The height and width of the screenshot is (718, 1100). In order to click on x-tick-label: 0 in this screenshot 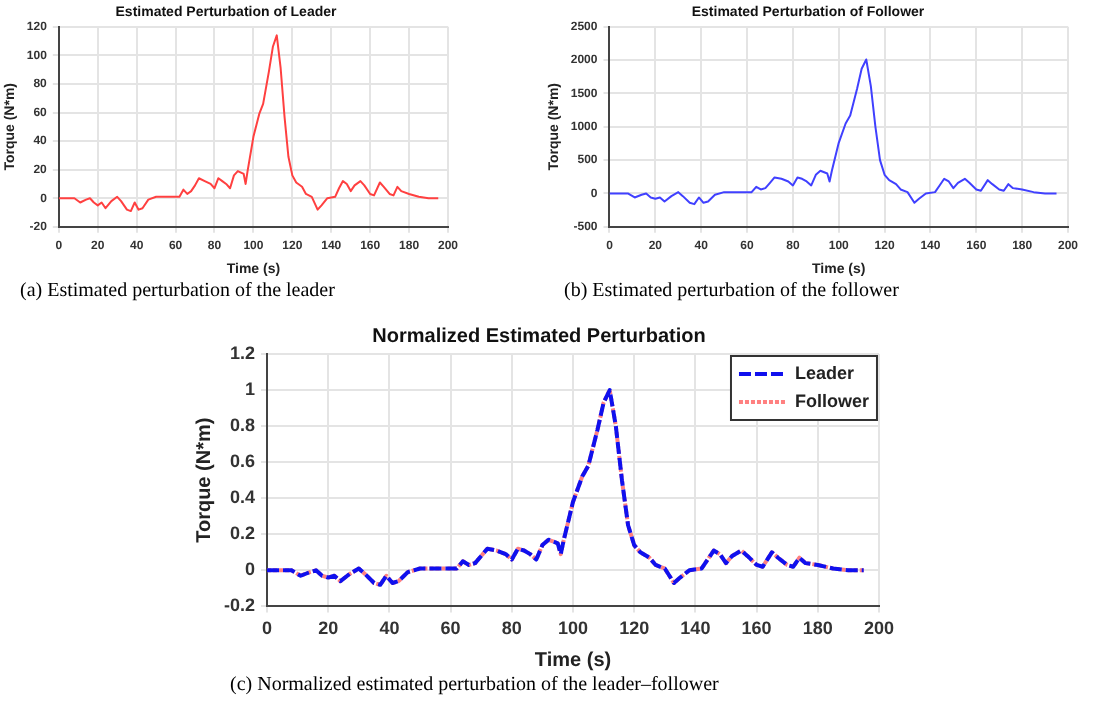, I will do `click(267, 628)`.